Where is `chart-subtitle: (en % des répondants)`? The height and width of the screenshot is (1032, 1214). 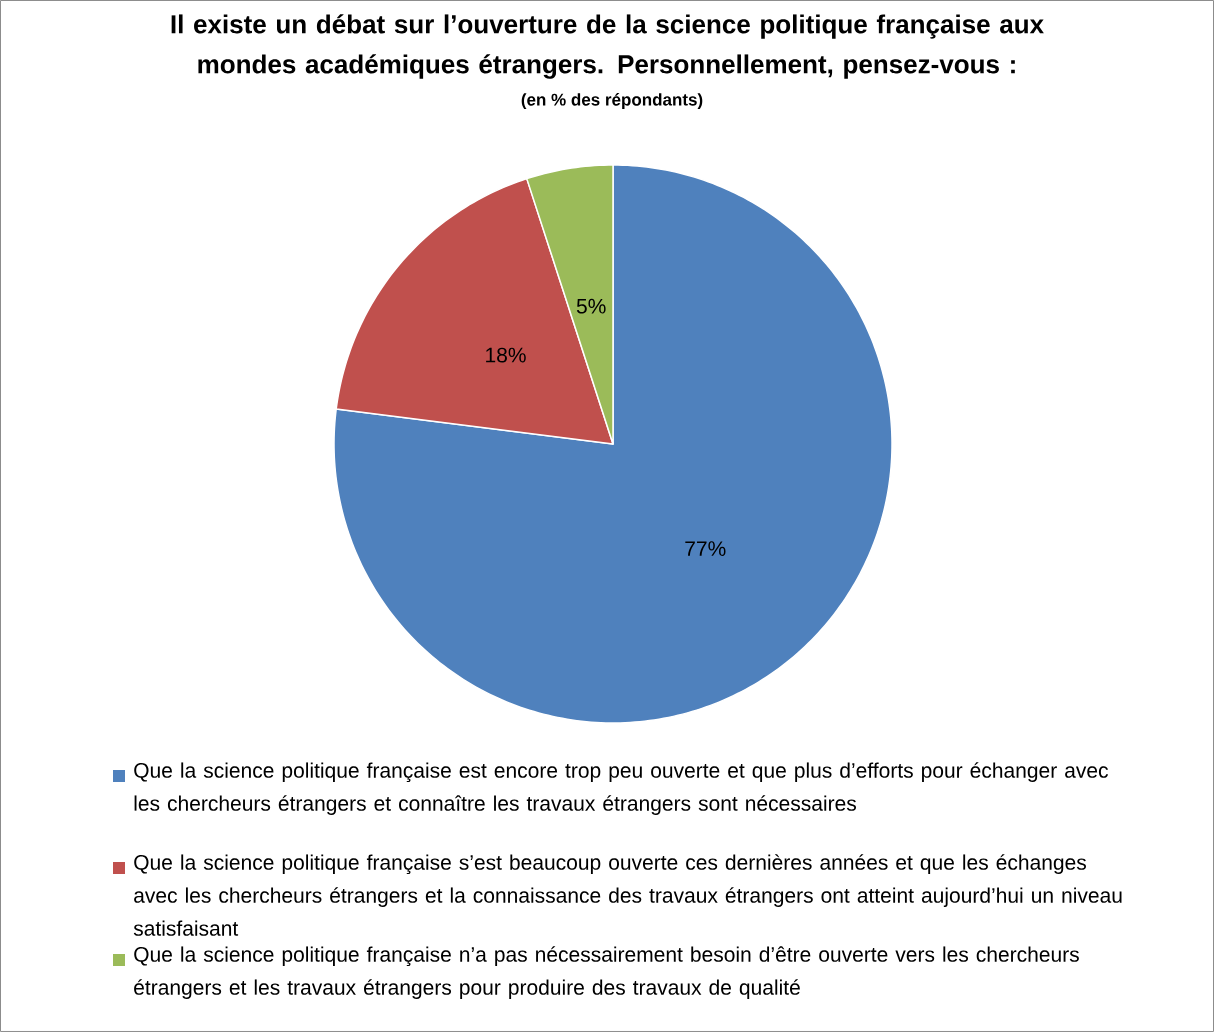 chart-subtitle: (en % des répondants) is located at coordinates (612, 100).